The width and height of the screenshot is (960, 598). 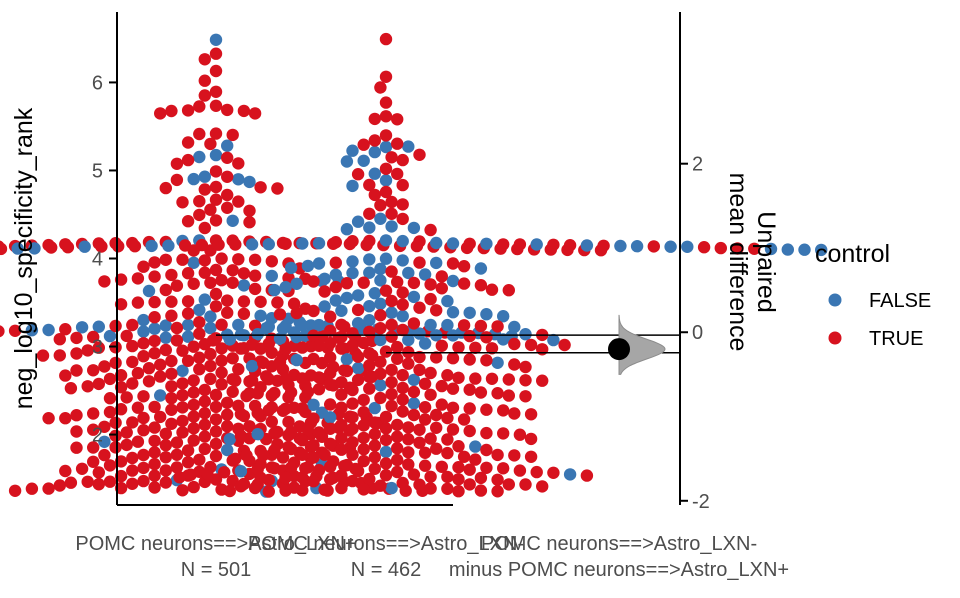 What do you see at coordinates (852, 254) in the screenshot?
I see `legend-title: control` at bounding box center [852, 254].